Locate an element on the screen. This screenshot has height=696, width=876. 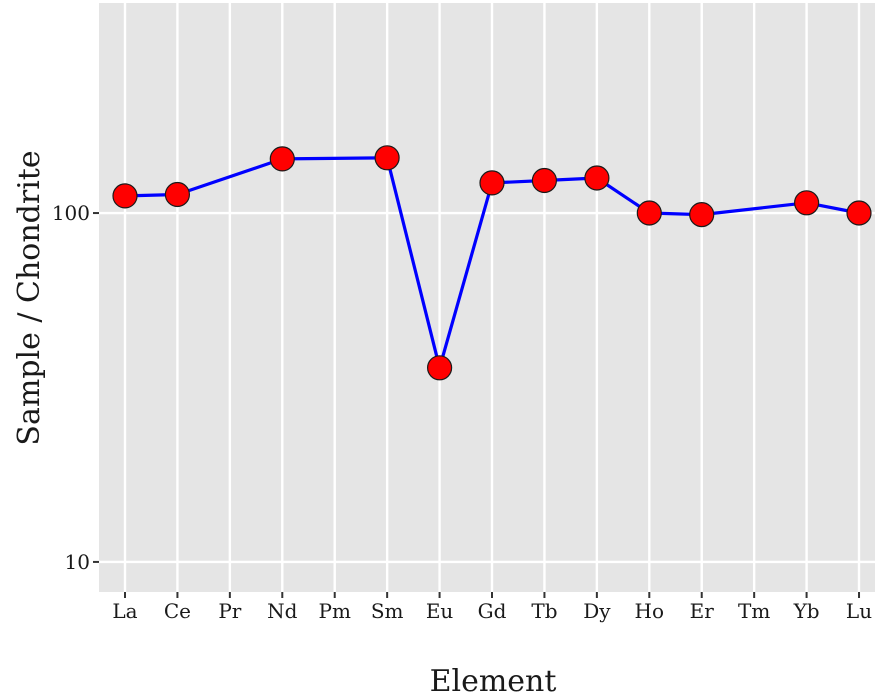
y-tick-label-100: 100 is located at coordinates (71, 213).